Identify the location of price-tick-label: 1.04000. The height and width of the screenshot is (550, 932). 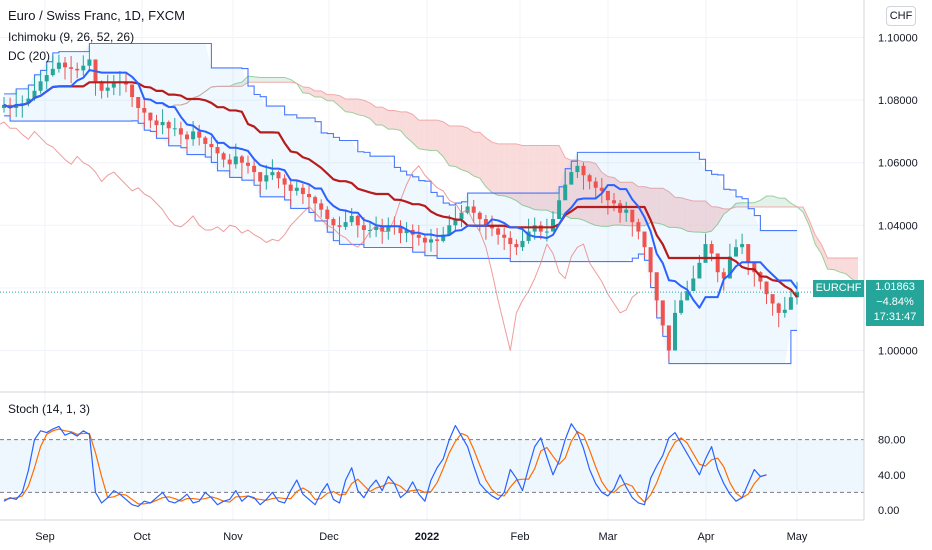
(898, 226).